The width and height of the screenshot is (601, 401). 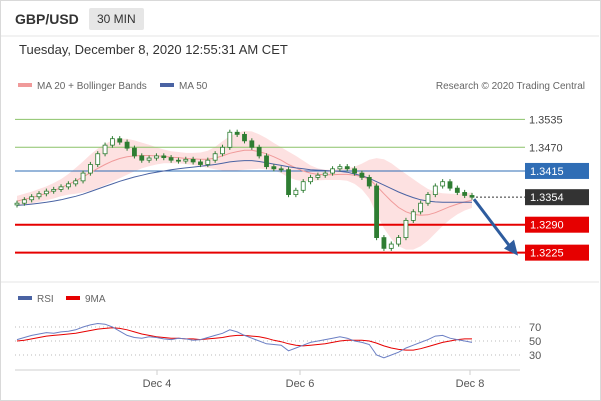 I want to click on ma20-line, so click(x=244, y=182).